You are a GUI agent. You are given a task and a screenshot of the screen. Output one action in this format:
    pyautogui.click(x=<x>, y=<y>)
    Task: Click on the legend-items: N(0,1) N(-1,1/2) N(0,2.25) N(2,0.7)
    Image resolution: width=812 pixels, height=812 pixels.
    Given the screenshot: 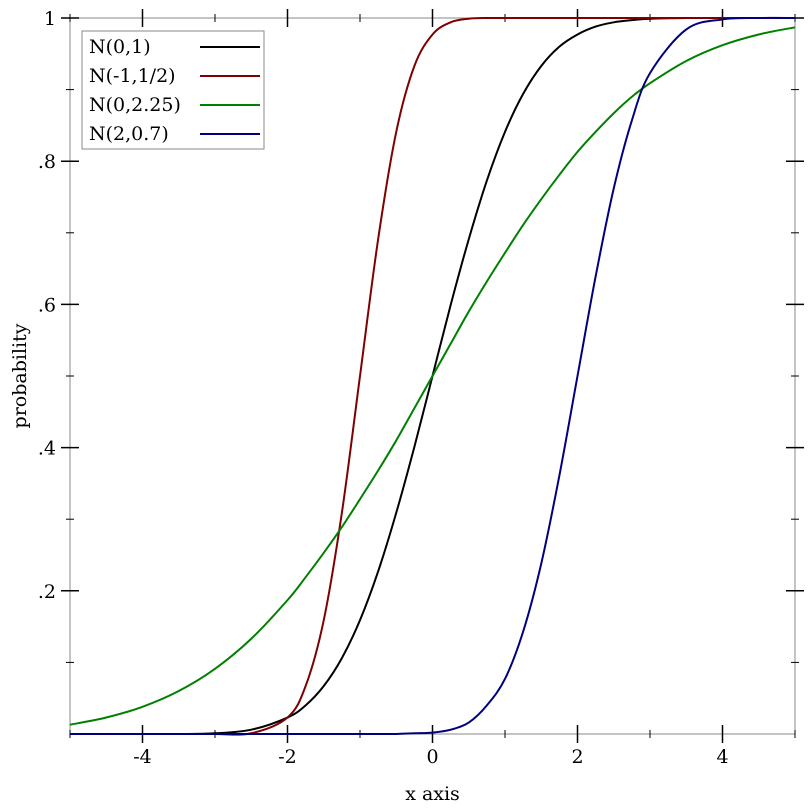 What is the action you would take?
    pyautogui.click(x=174, y=90)
    